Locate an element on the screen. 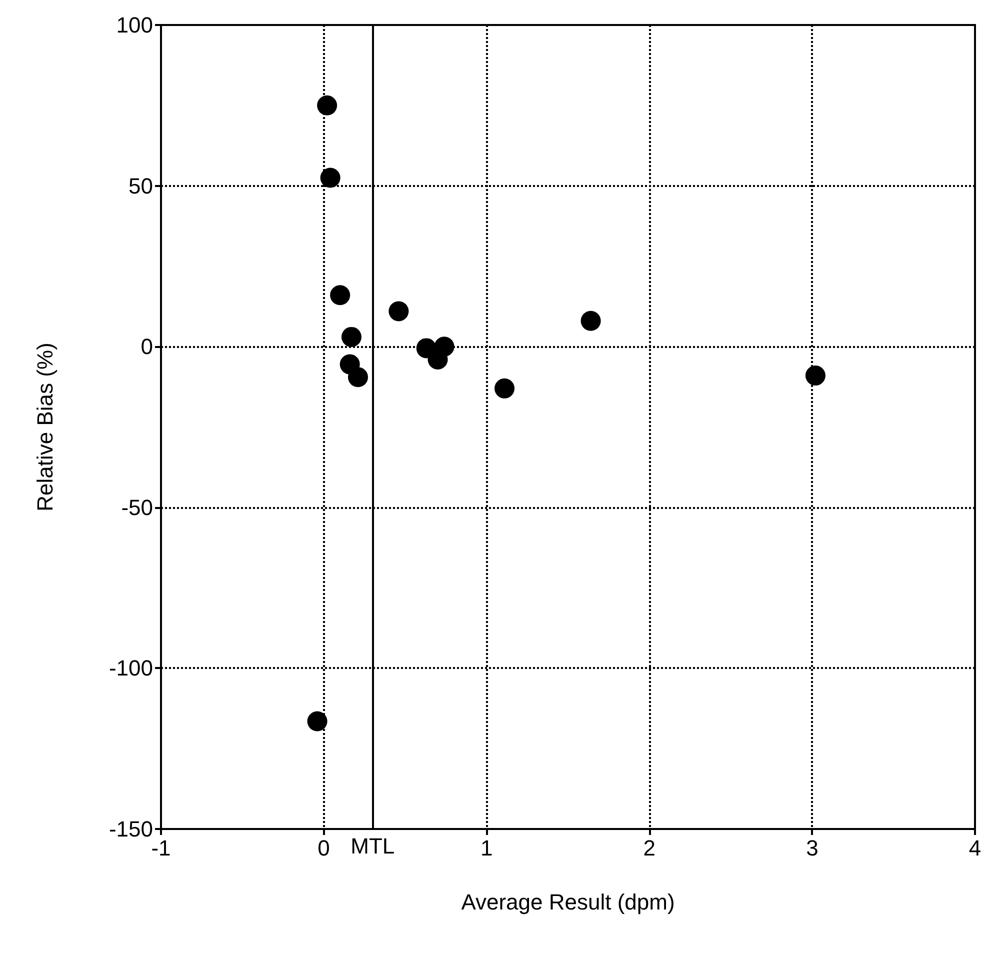 This screenshot has width=985, height=958. y-tick-label: -100 is located at coordinates (130, 668).